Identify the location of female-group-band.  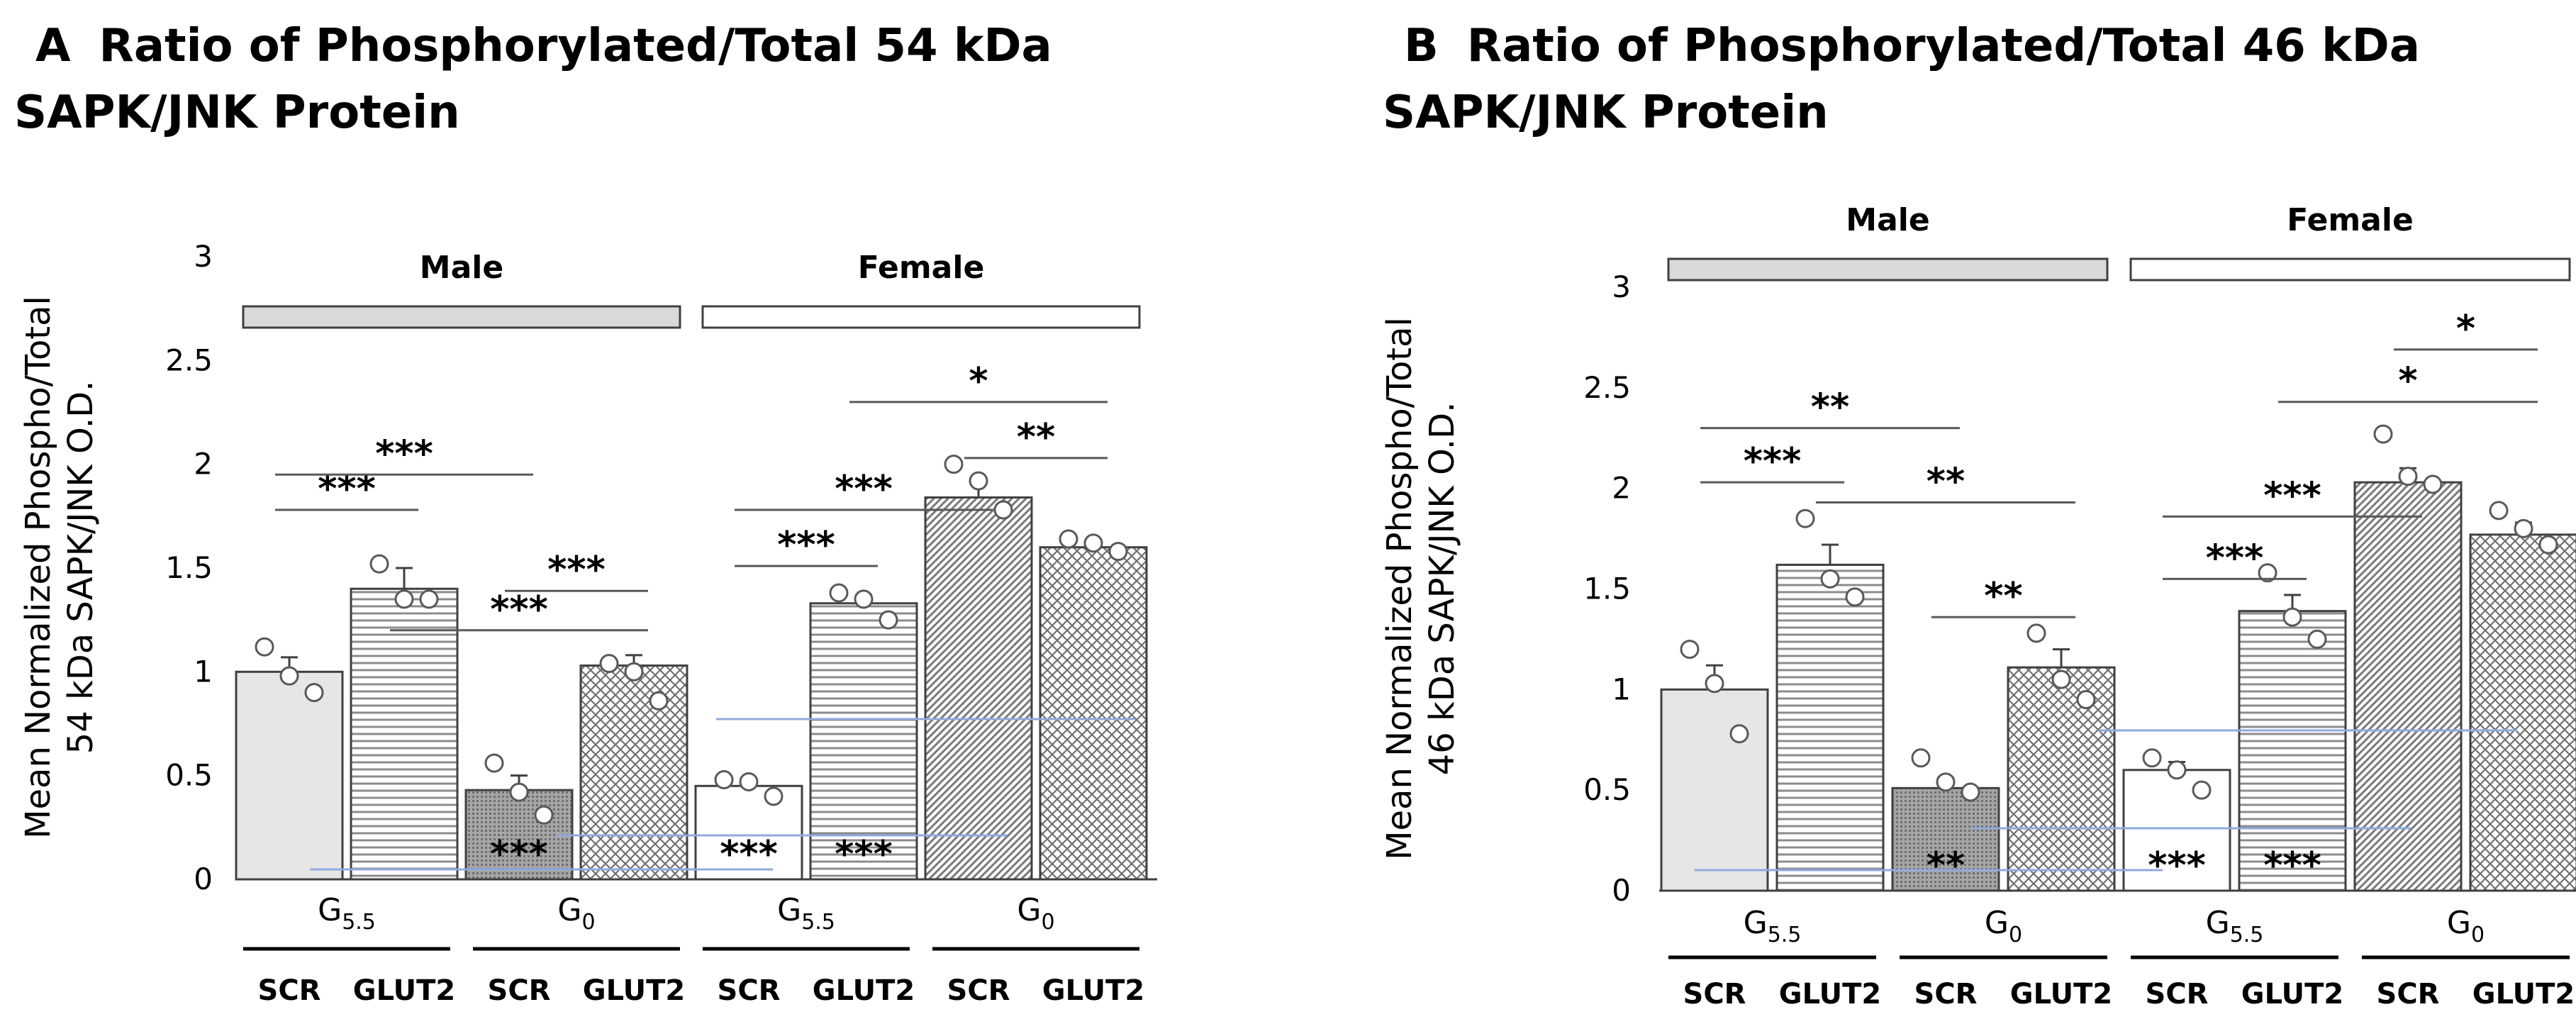
(921, 317).